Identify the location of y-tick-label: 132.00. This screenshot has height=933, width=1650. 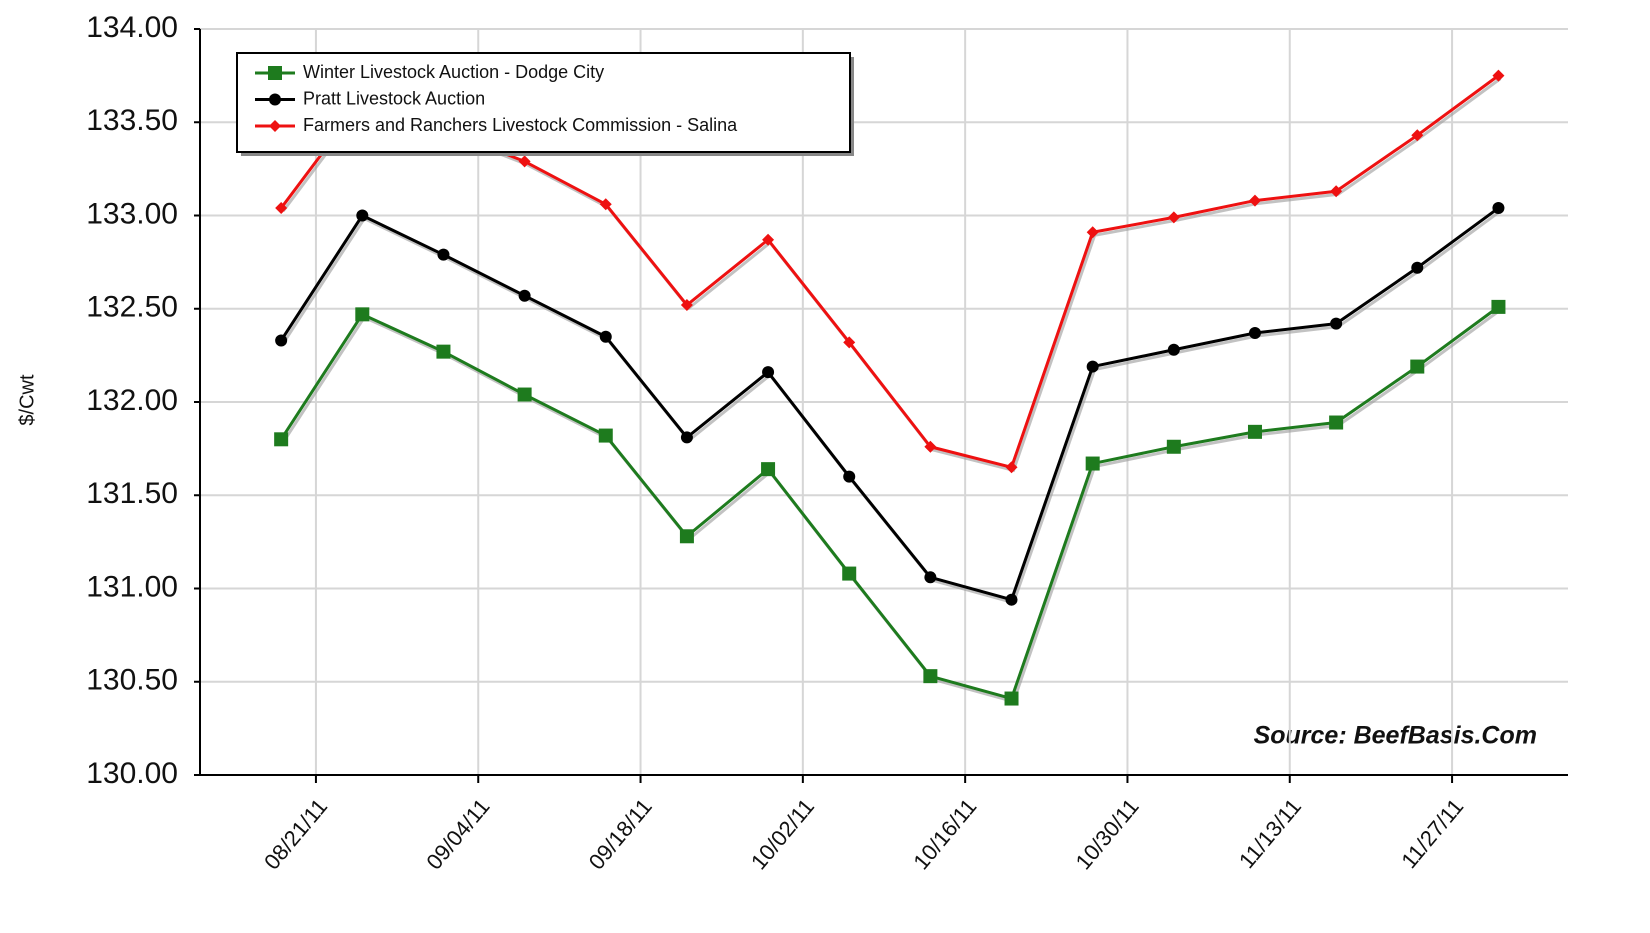
(132, 400).